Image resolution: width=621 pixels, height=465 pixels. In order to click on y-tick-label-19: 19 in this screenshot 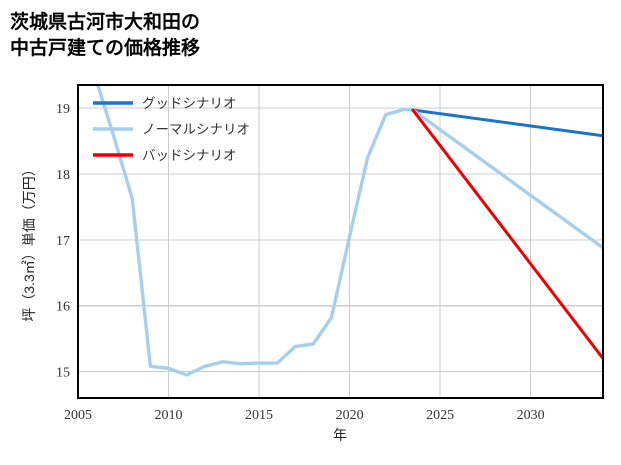, I will do `click(63, 109)`.